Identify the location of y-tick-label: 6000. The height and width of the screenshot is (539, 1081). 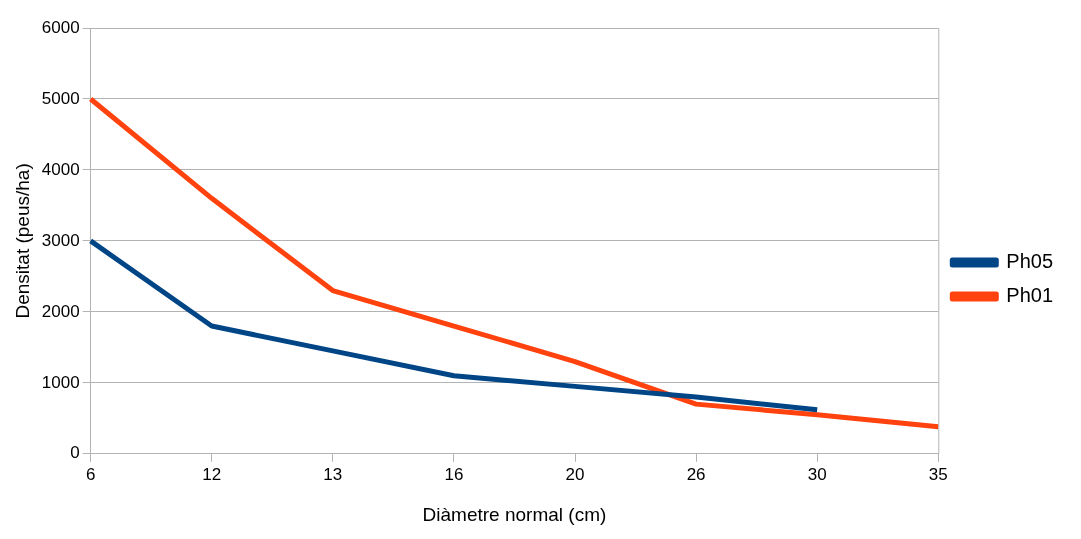
(60, 27).